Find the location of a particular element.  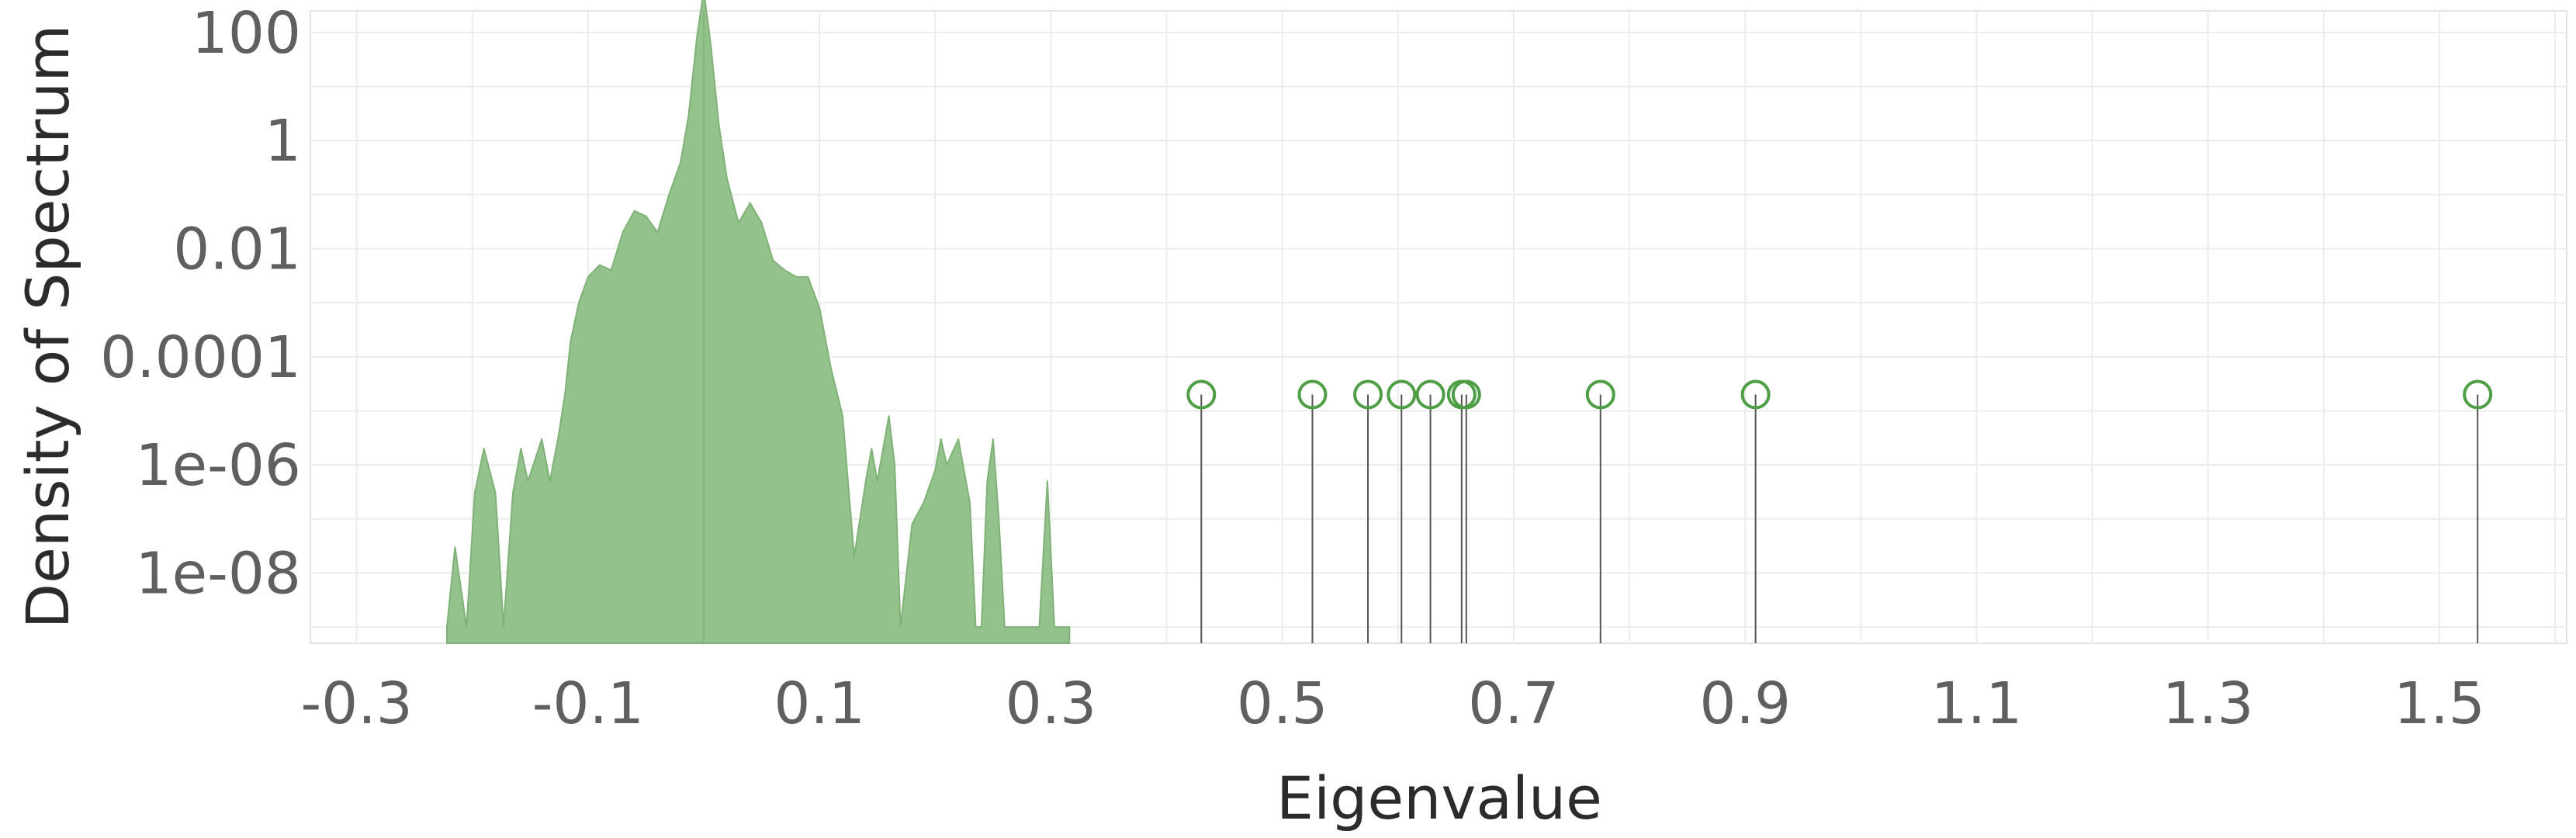

x-tick-label: 0.9 is located at coordinates (1745, 703).